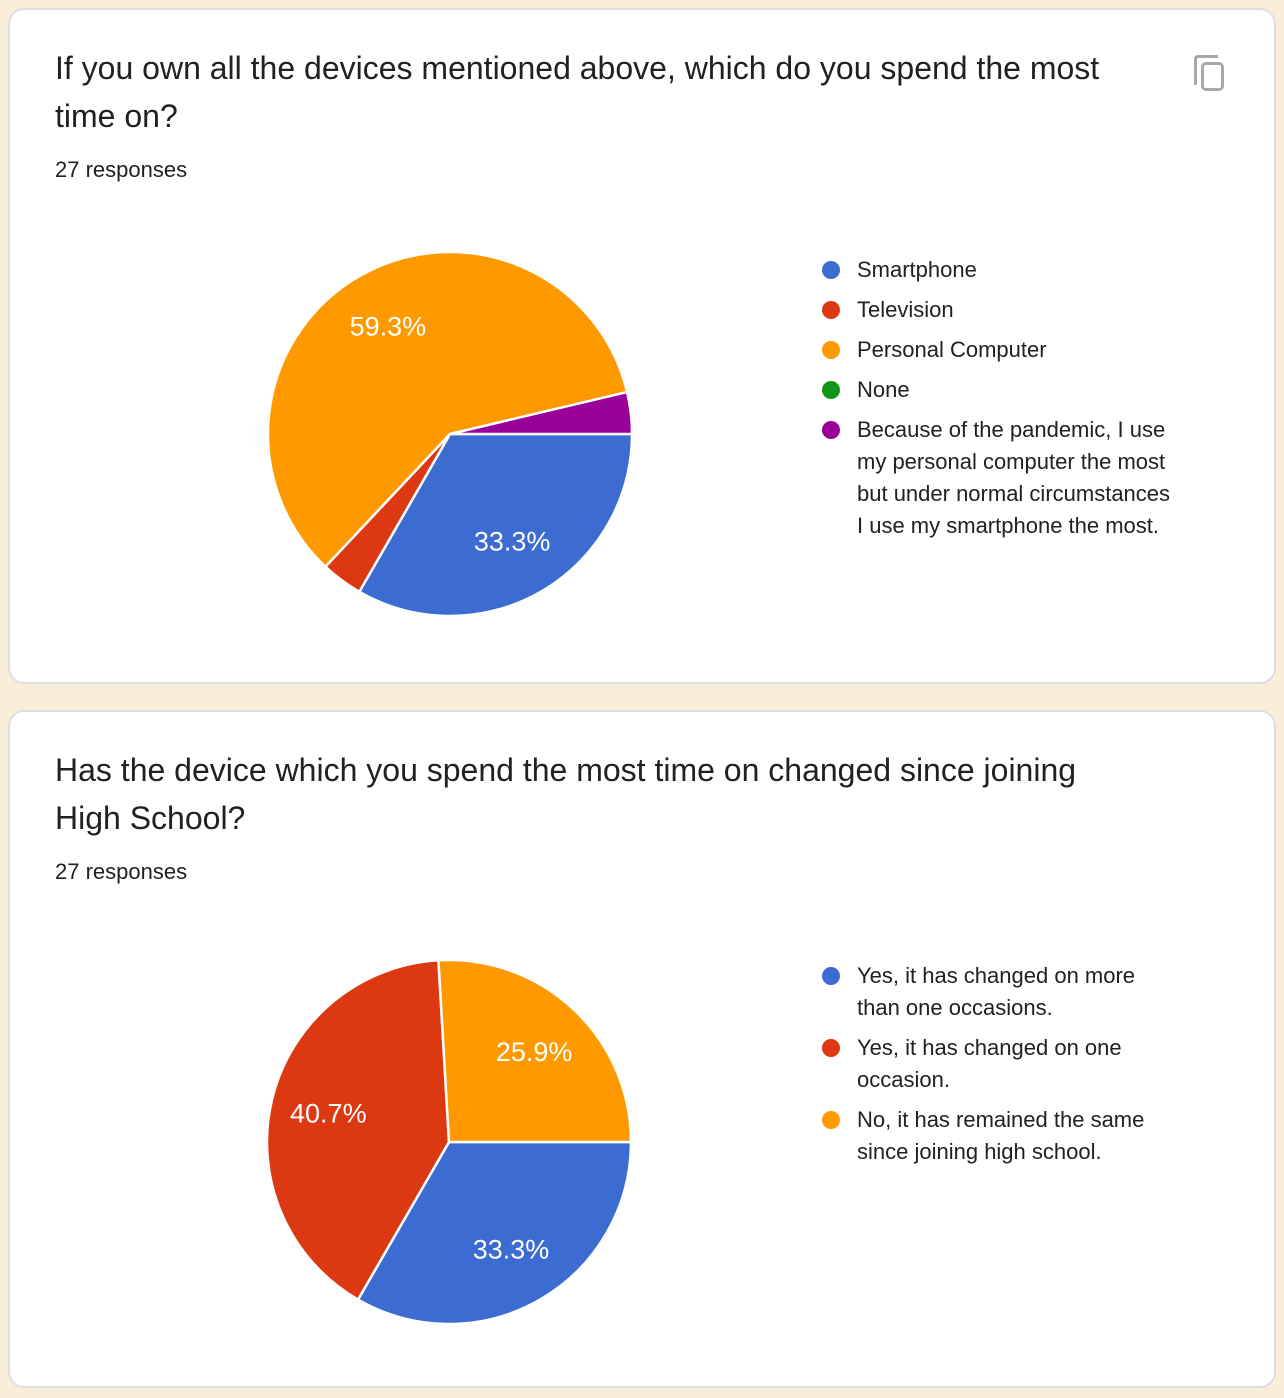 The height and width of the screenshot is (1398, 1284). Describe the element at coordinates (905, 309) in the screenshot. I see `legend-label: Television` at that location.